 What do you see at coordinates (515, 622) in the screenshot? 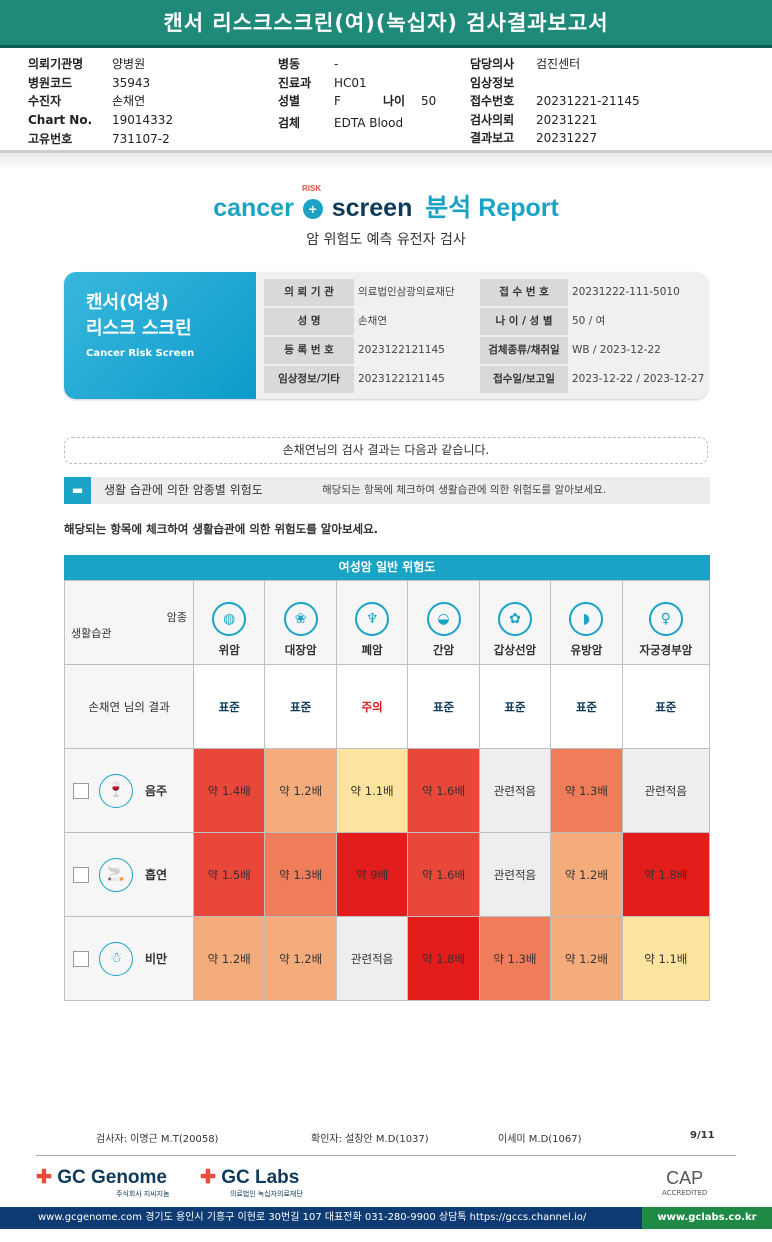
I see `cancer-header: ✿ 갑상선암` at bounding box center [515, 622].